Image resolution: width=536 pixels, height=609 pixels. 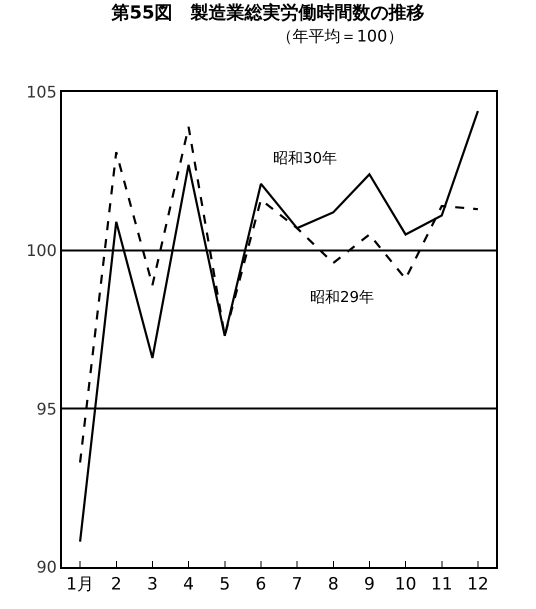 I want to click on chart-subtitle: （年平均＝100）, so click(x=268, y=36).